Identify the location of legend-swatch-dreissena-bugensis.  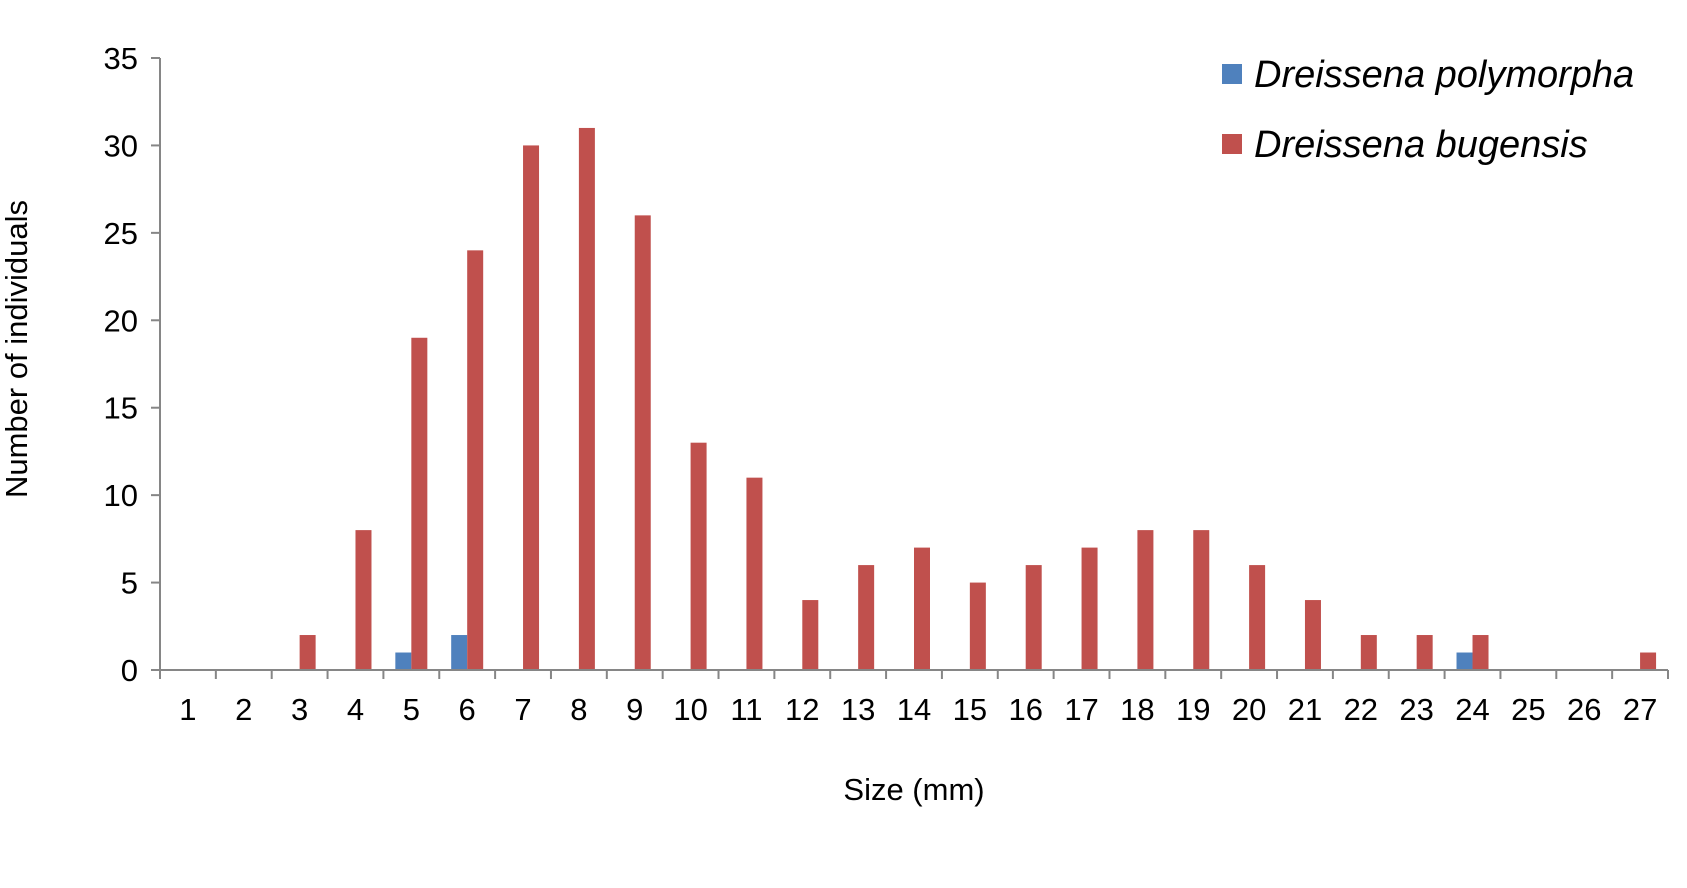
(1232, 144).